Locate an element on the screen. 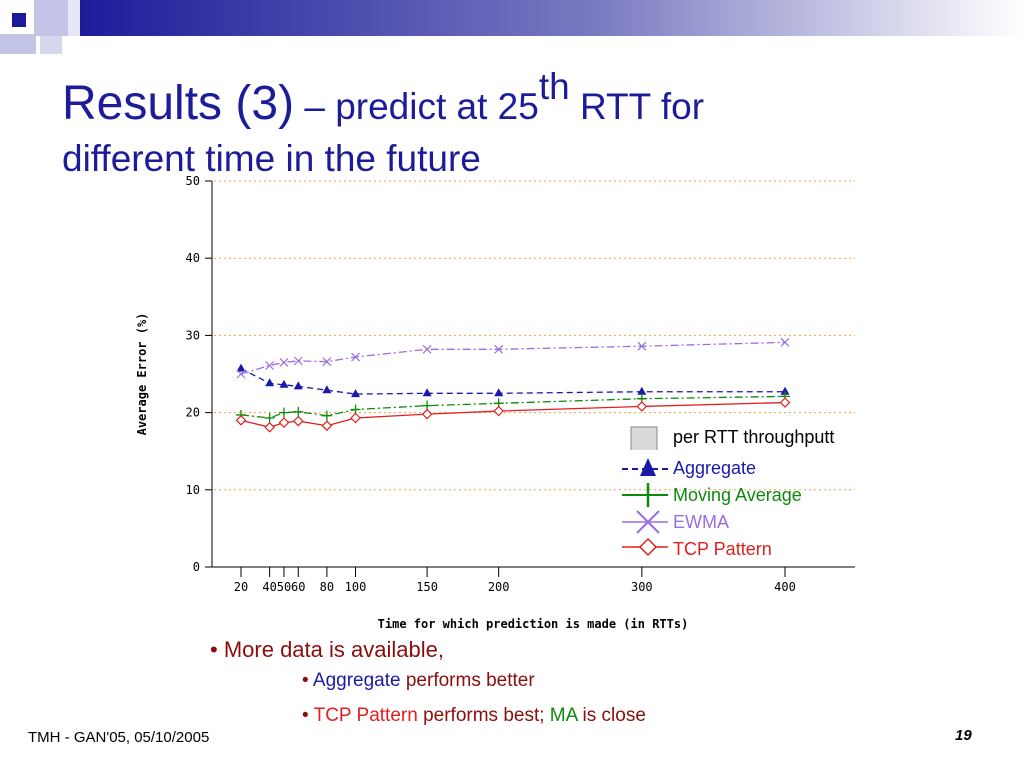 This screenshot has height=768, width=1024. y-tick-label: 20 is located at coordinates (193, 413).